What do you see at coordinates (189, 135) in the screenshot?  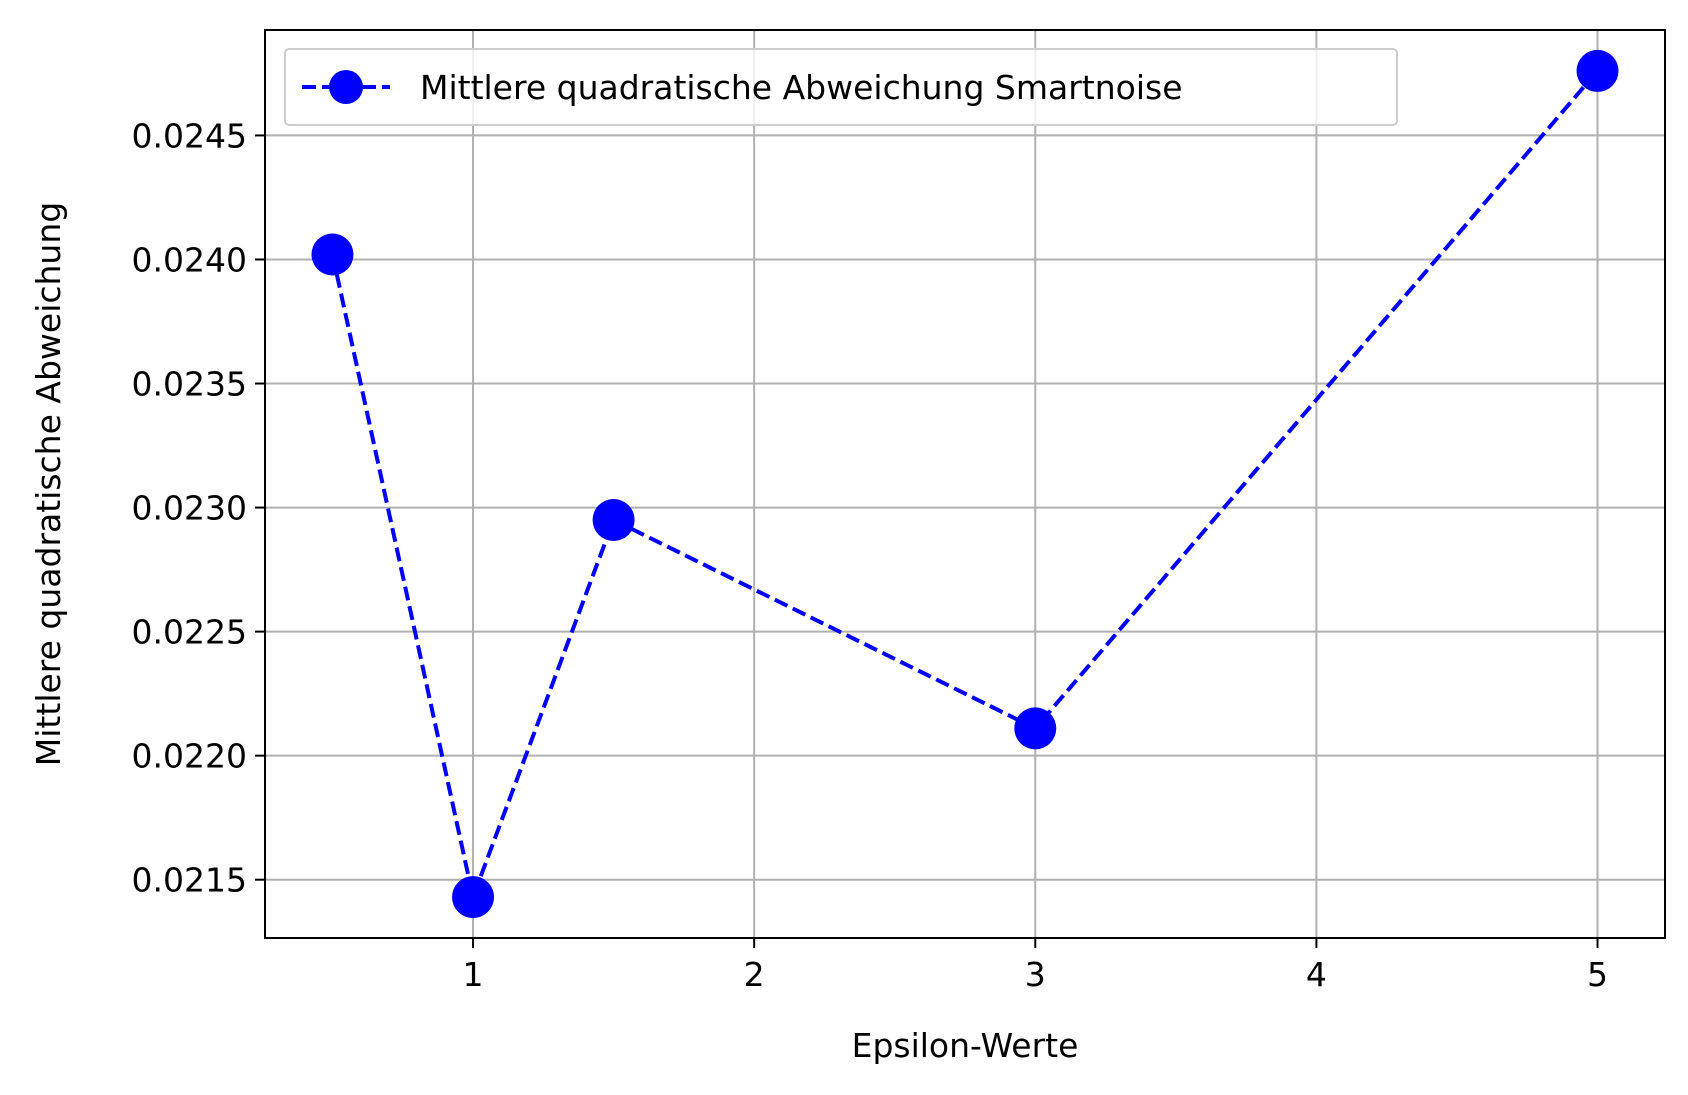 I see `y-tick-label: 0.0245` at bounding box center [189, 135].